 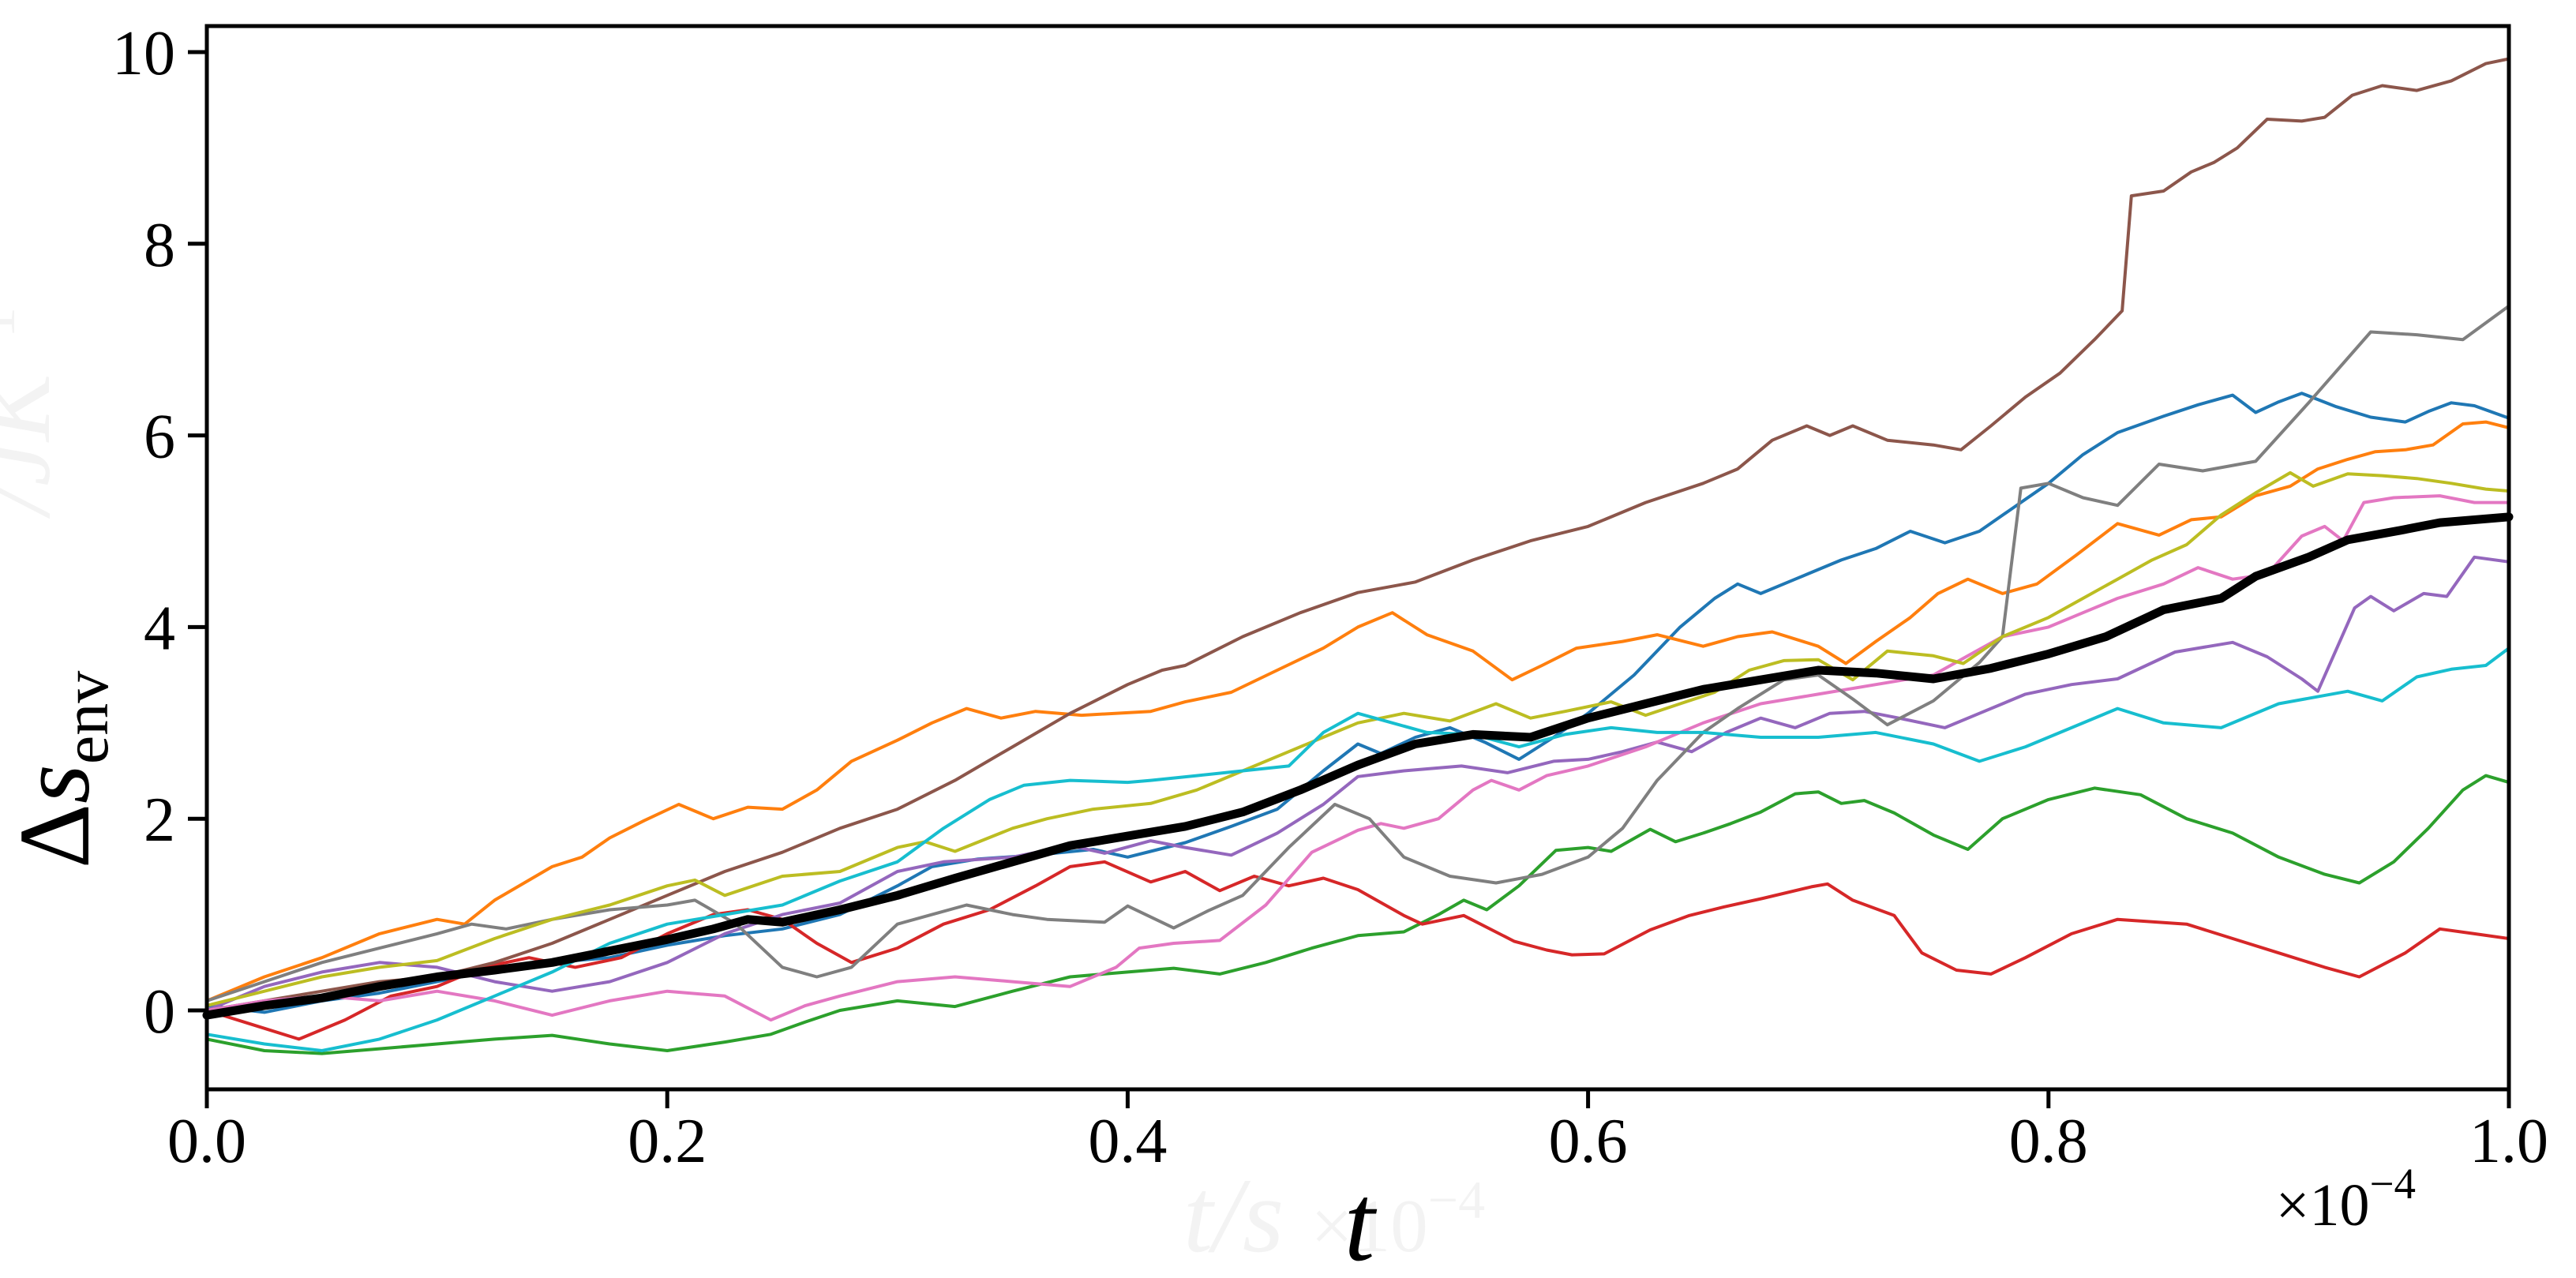 What do you see at coordinates (1361, 1220) in the screenshot?
I see `x-axis-label: t` at bounding box center [1361, 1220].